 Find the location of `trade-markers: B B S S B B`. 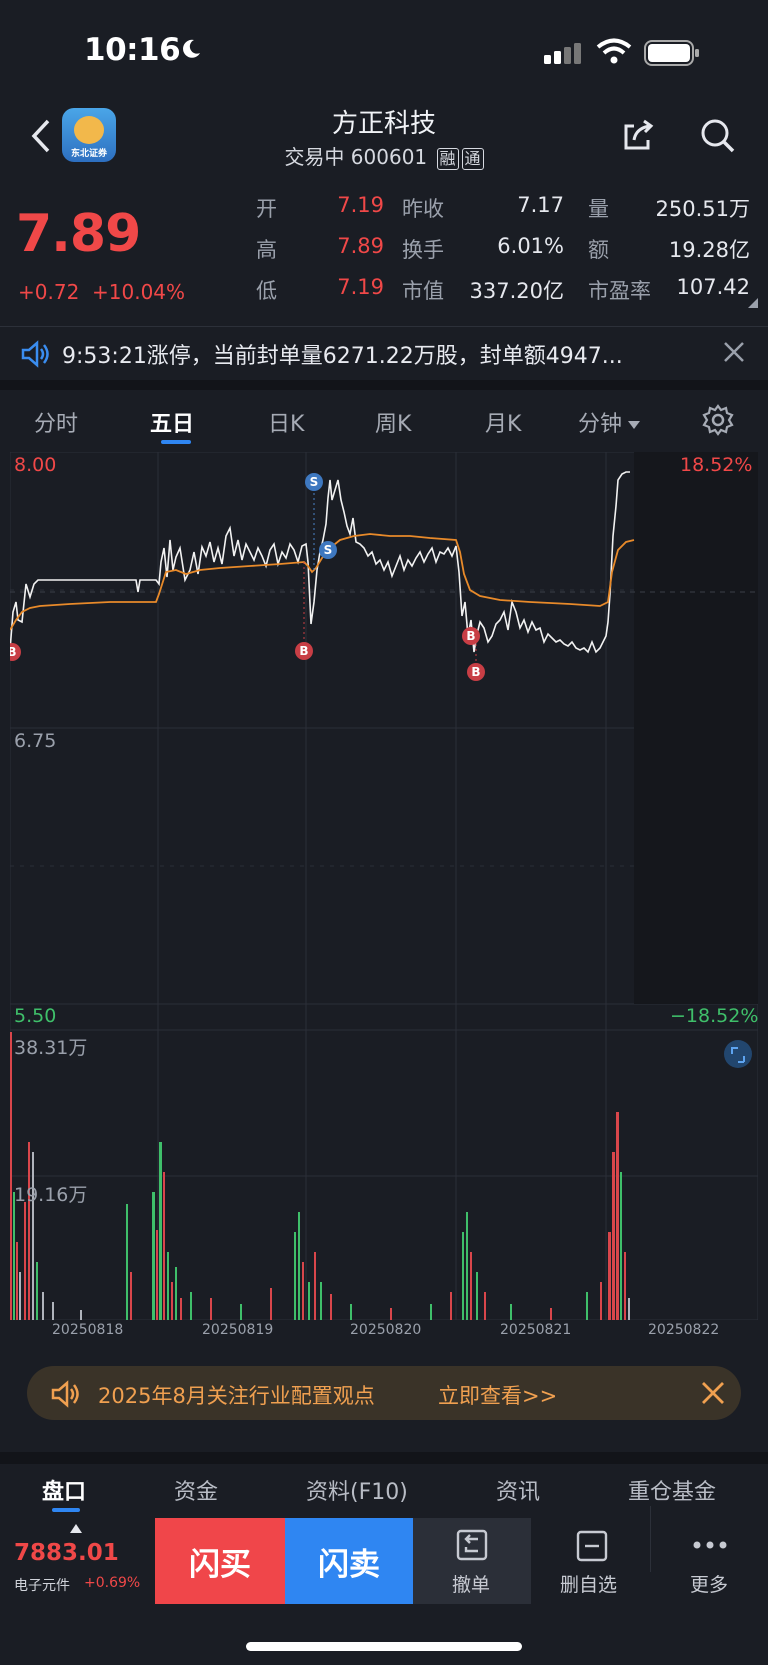

trade-markers: B B S S B B is located at coordinates (247, 577).